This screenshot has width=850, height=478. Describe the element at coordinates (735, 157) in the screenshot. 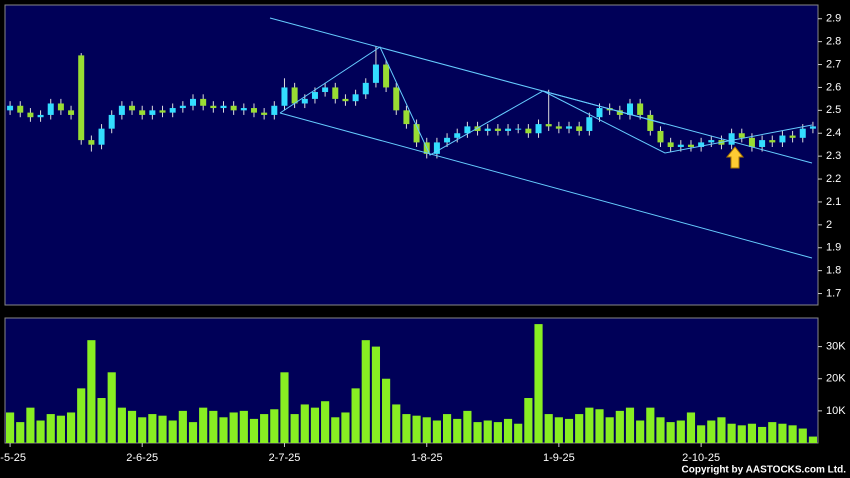

I see `arrow-marker` at that location.